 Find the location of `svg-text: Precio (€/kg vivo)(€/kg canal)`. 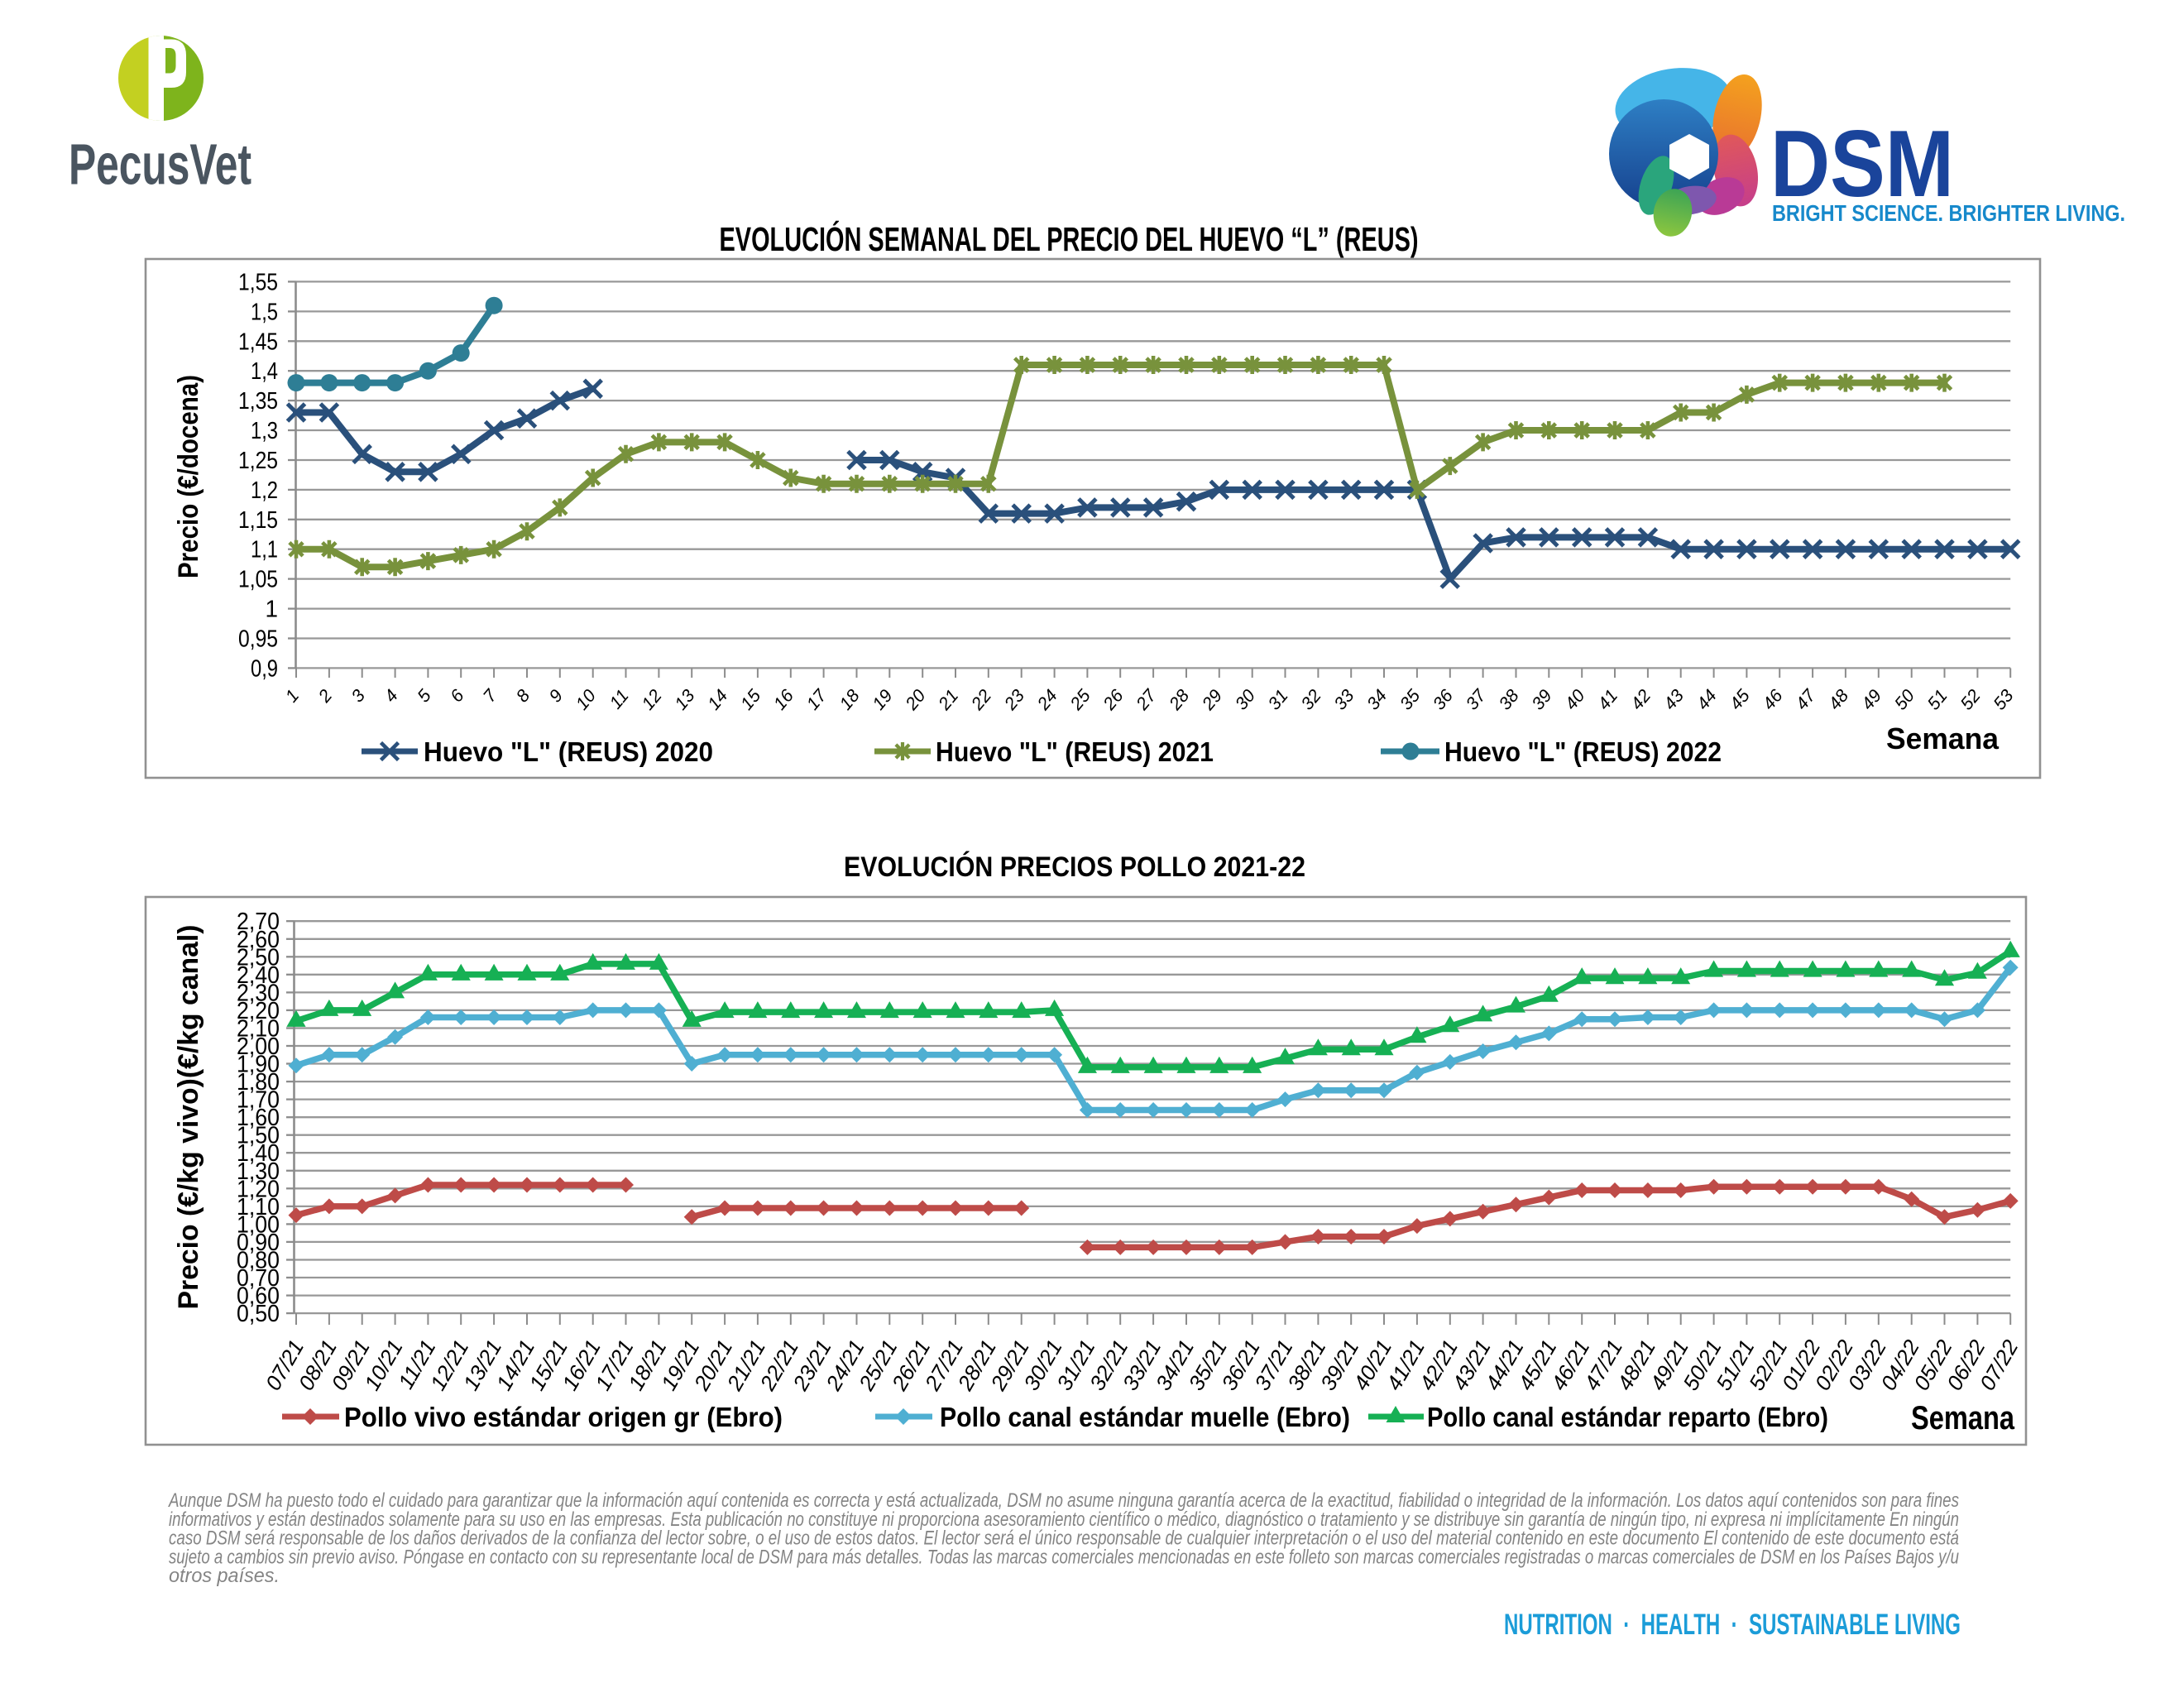

svg-text: Precio (€/kg vivo)(€/kg canal) is located at coordinates (188, 1117).